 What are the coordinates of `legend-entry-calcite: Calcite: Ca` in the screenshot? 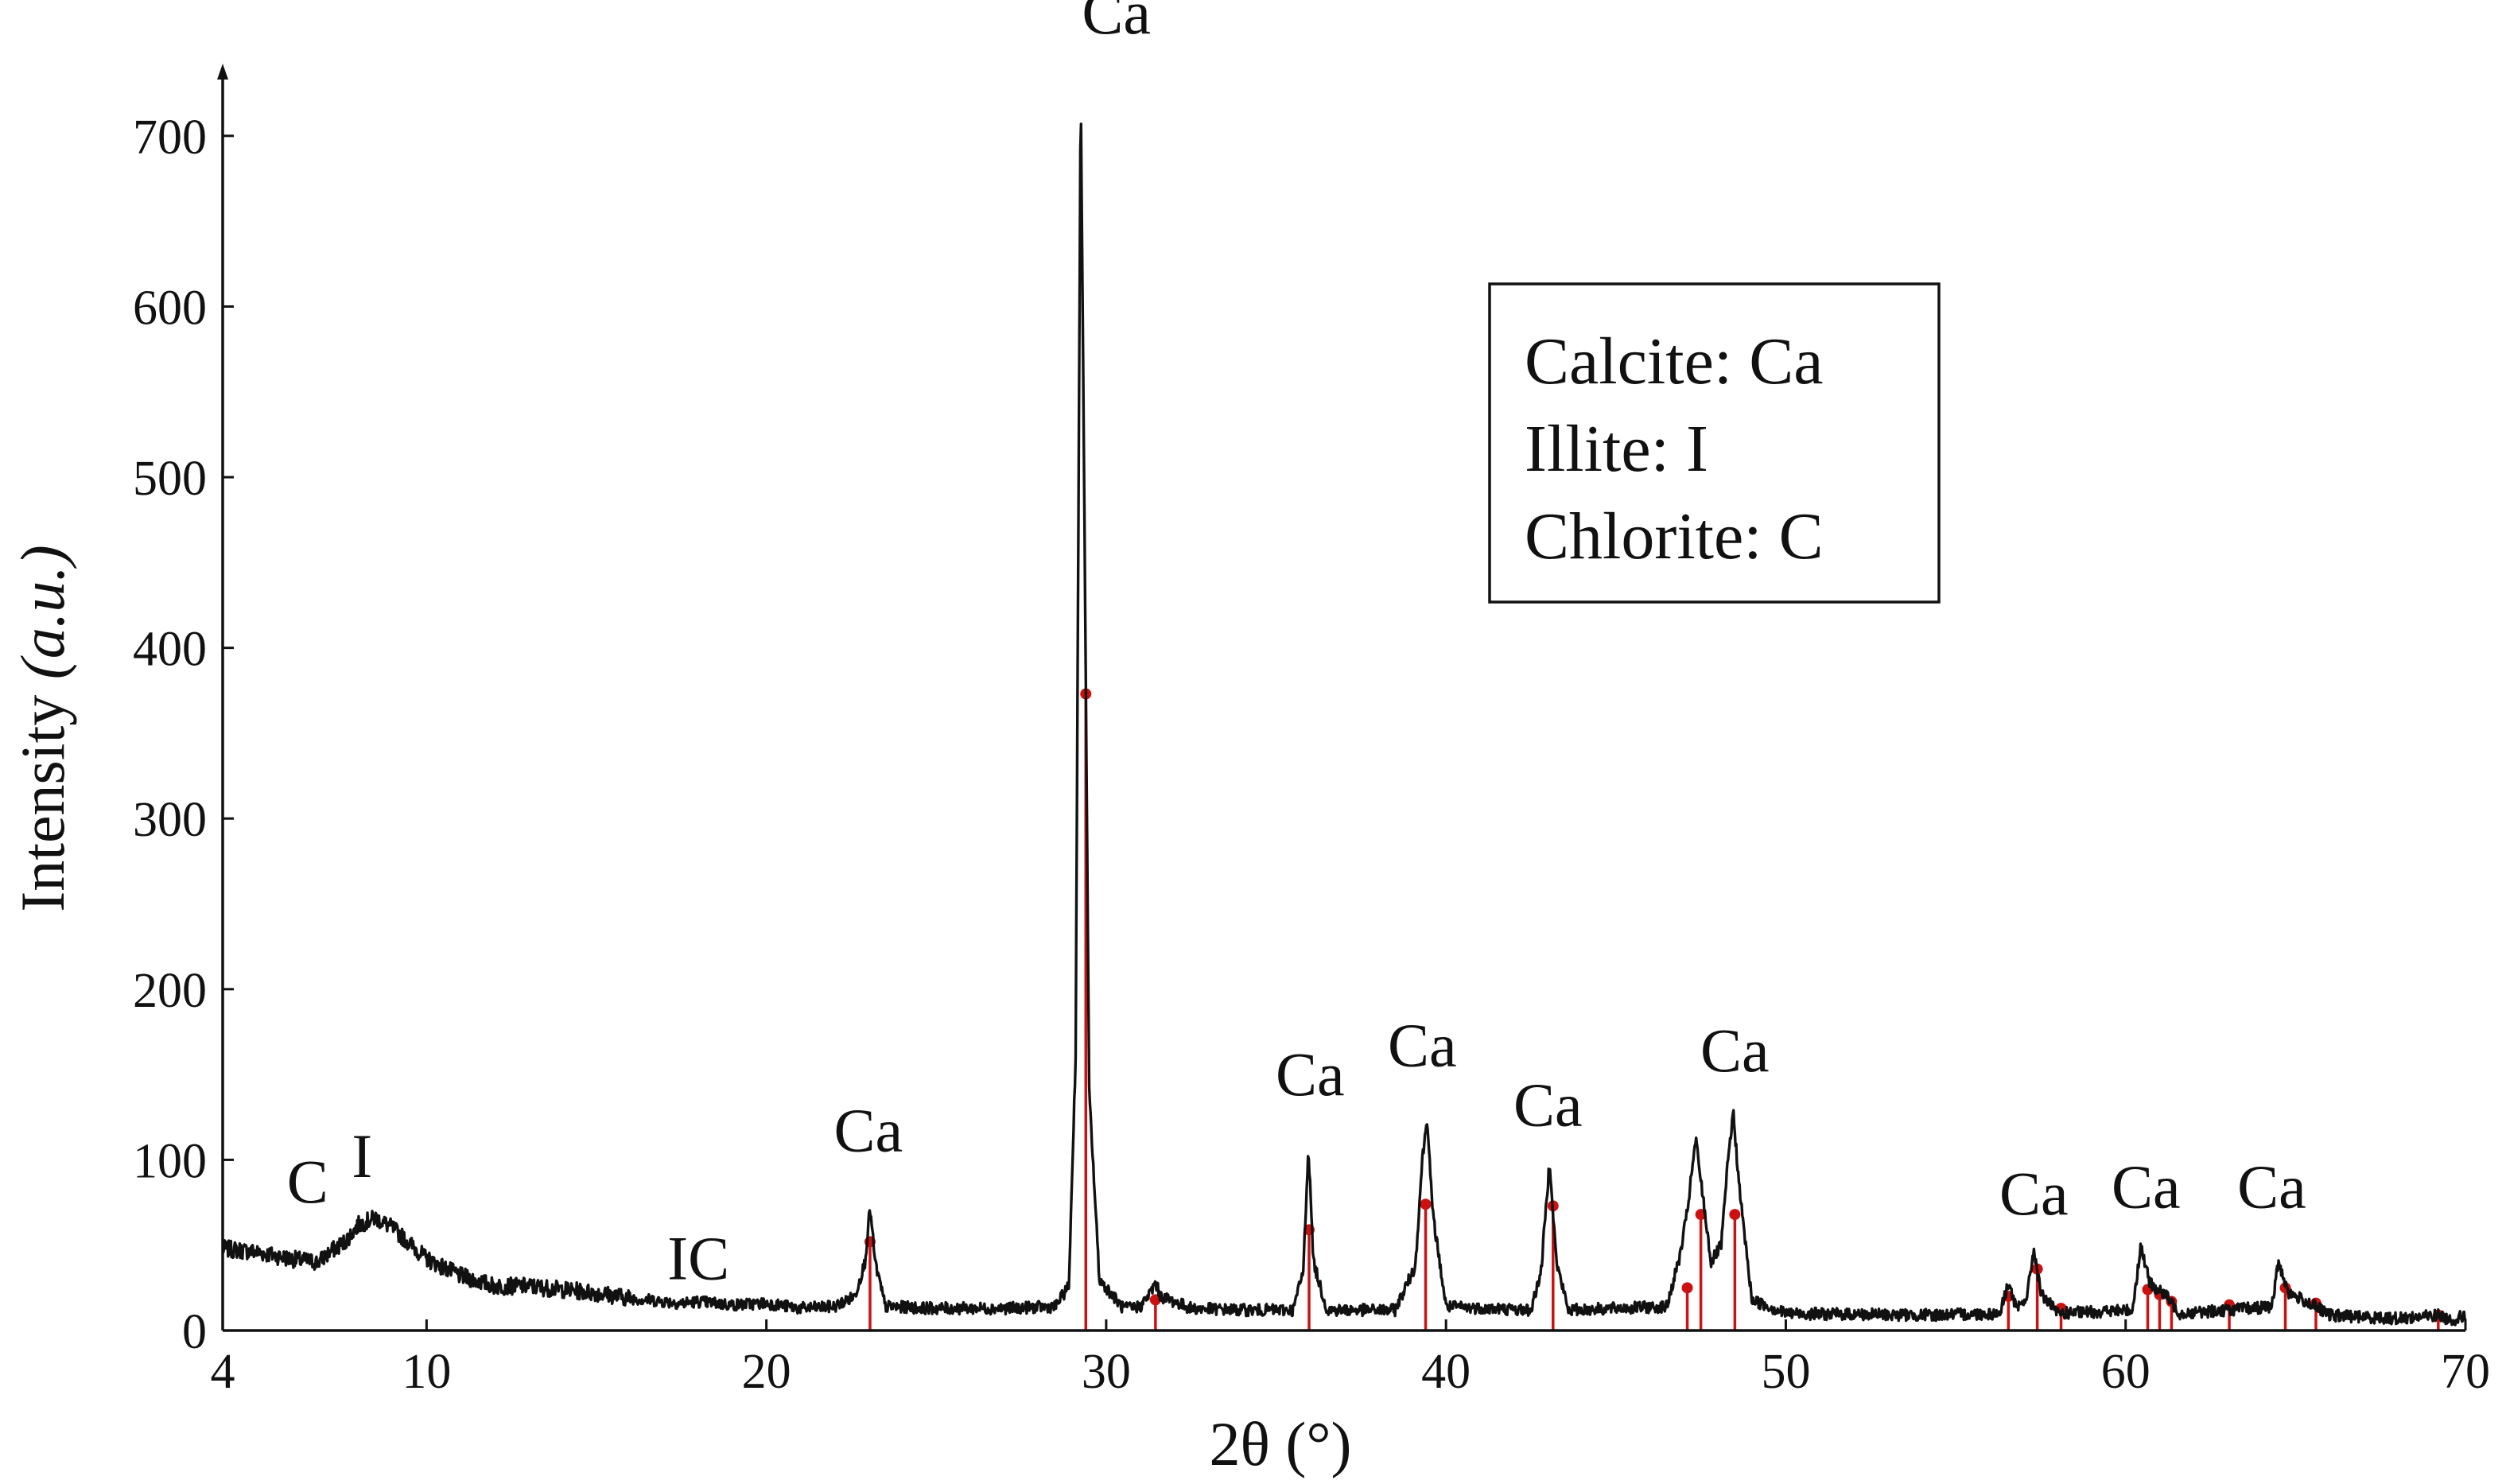 It's located at (1675, 361).